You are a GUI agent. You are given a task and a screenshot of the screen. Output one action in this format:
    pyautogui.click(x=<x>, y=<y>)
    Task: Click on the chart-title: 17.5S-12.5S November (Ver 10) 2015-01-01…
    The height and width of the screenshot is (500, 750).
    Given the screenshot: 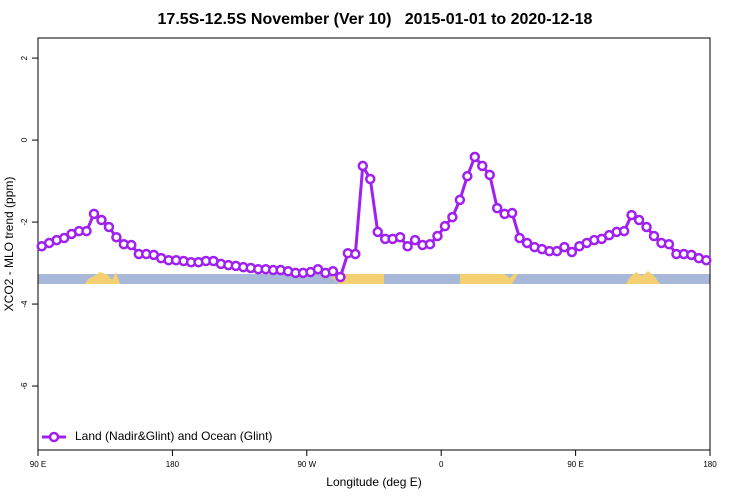 What is the action you would take?
    pyautogui.click(x=375, y=19)
    